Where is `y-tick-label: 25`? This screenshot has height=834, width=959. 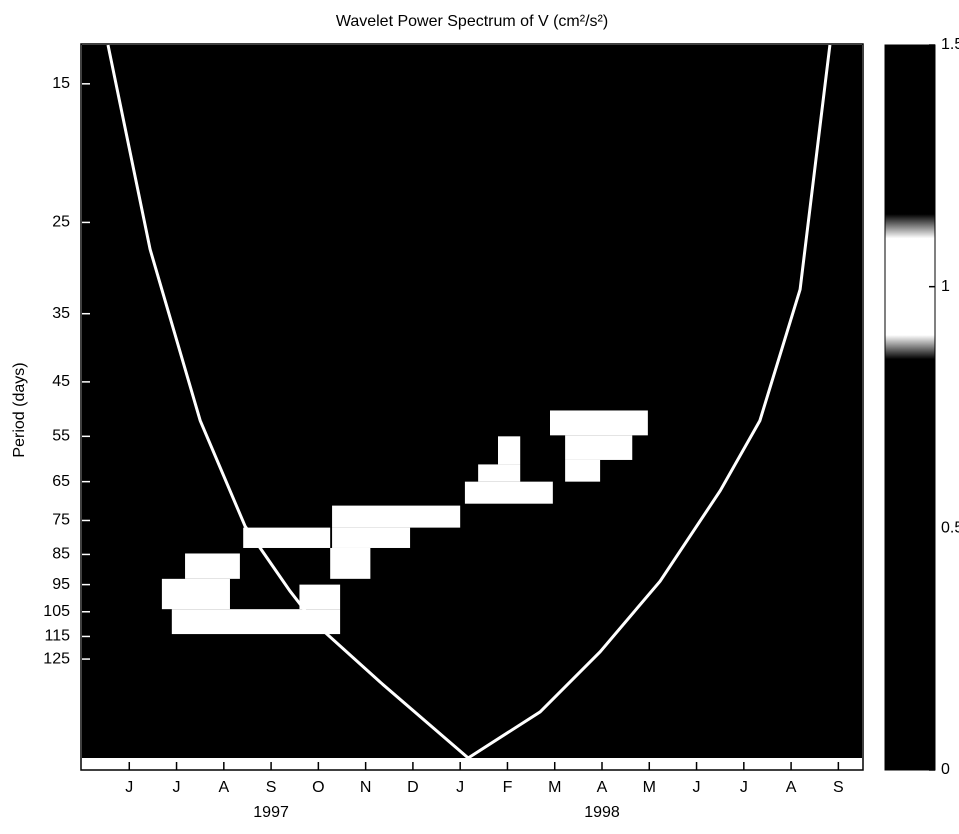
y-tick-label: 25 is located at coordinates (61, 222).